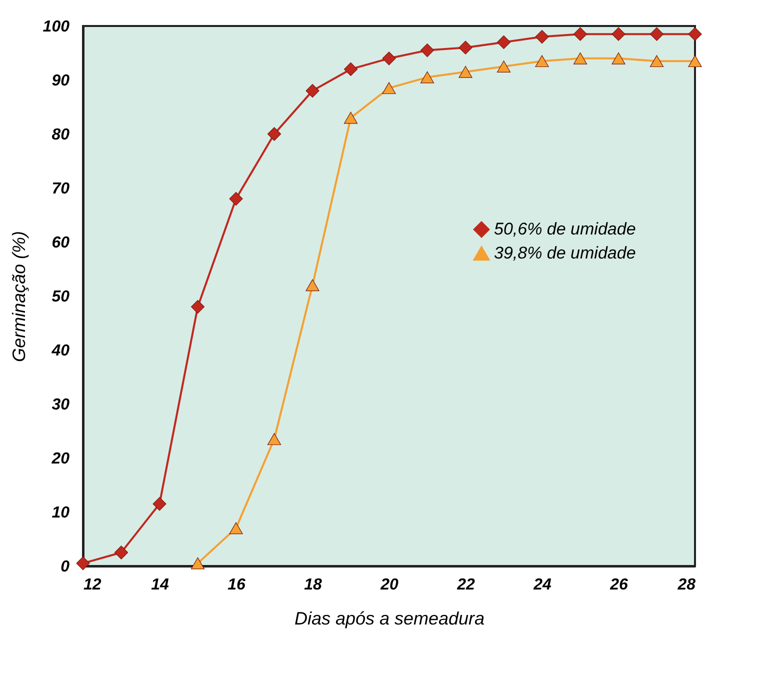 The width and height of the screenshot is (770, 676). Describe the element at coordinates (56, 27) in the screenshot. I see `y-tick-label: 100` at that location.